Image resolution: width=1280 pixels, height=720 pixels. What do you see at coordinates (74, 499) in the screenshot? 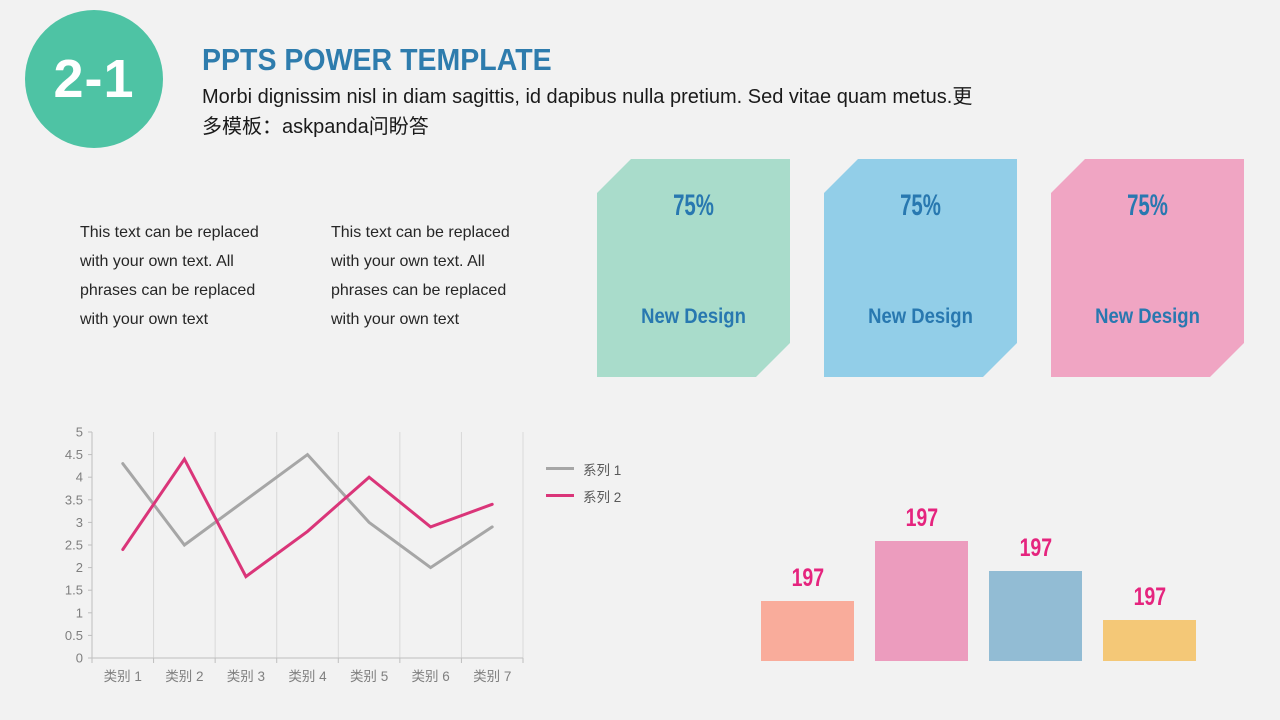
I see `y-tick-label: 3.5` at bounding box center [74, 499].